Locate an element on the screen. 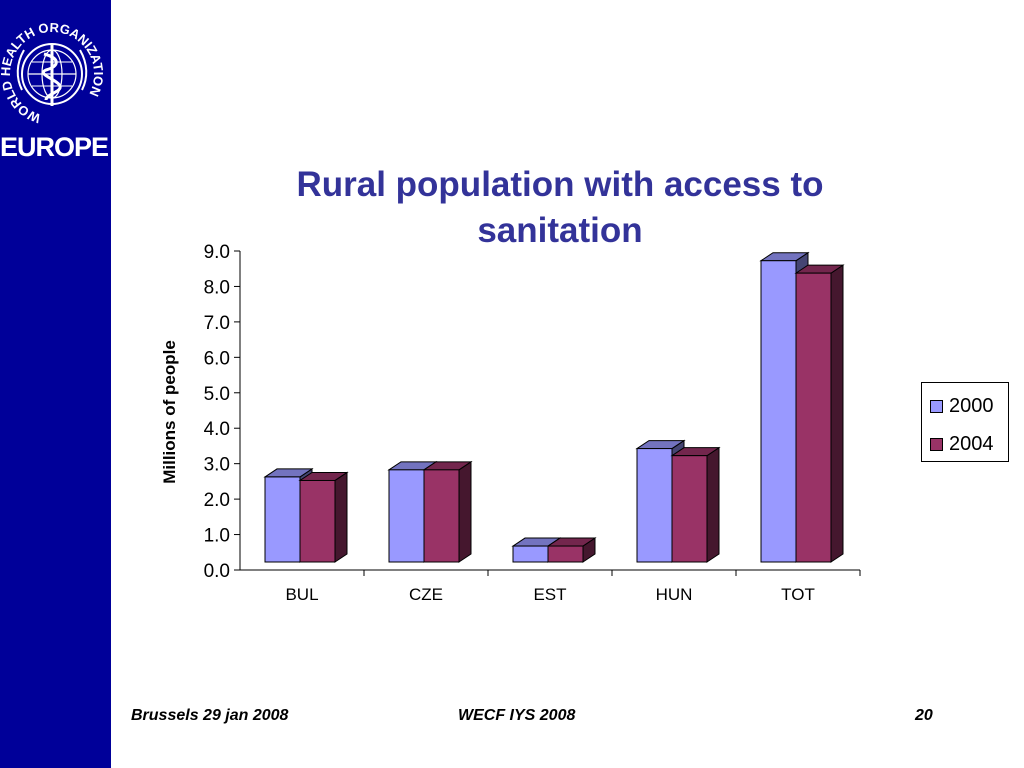 The width and height of the screenshot is (1024, 768). footer-location-date: Brussels 29 jan 2008 is located at coordinates (210, 715).